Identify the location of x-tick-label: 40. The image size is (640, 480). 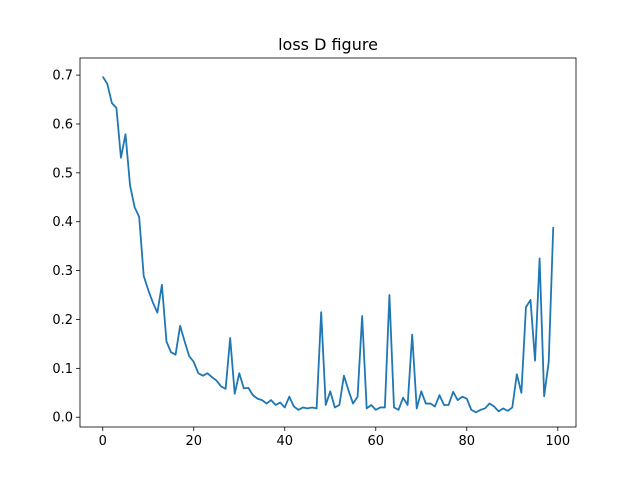
(284, 441).